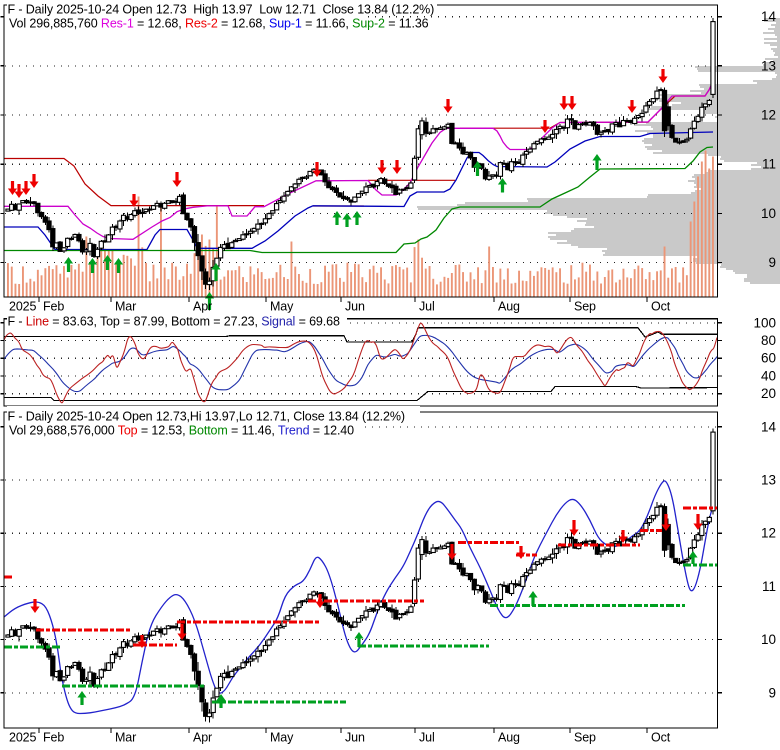 This screenshot has height=750, width=780. I want to click on svg-text: 100, so click(764, 322).